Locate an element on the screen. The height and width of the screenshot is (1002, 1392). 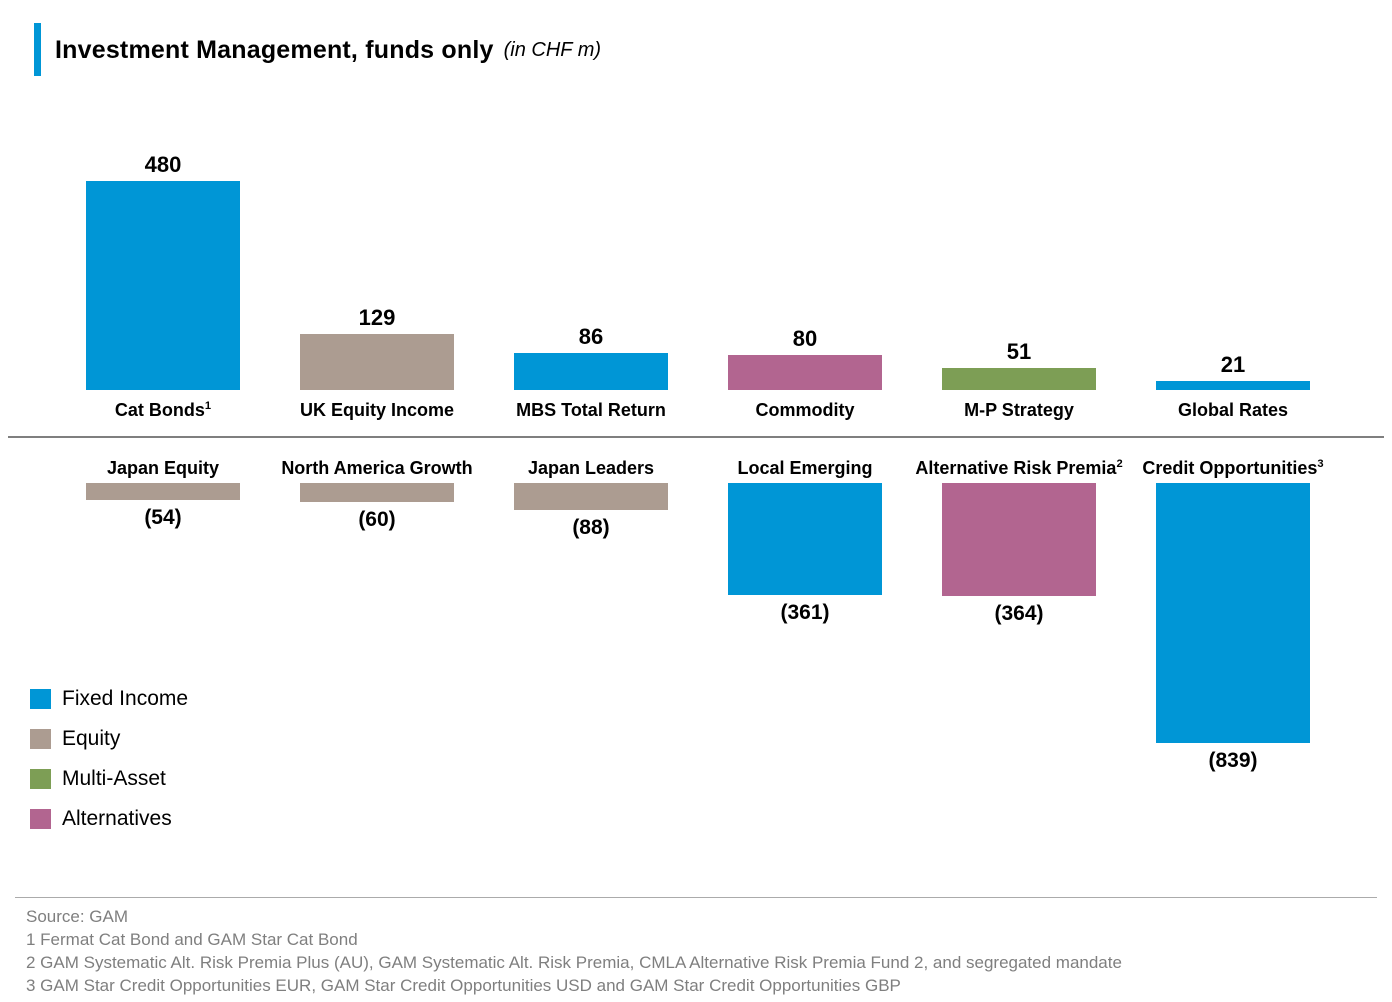
chart-column-north-america-growth: North America Growth (60) is located at coordinates (377, 494).